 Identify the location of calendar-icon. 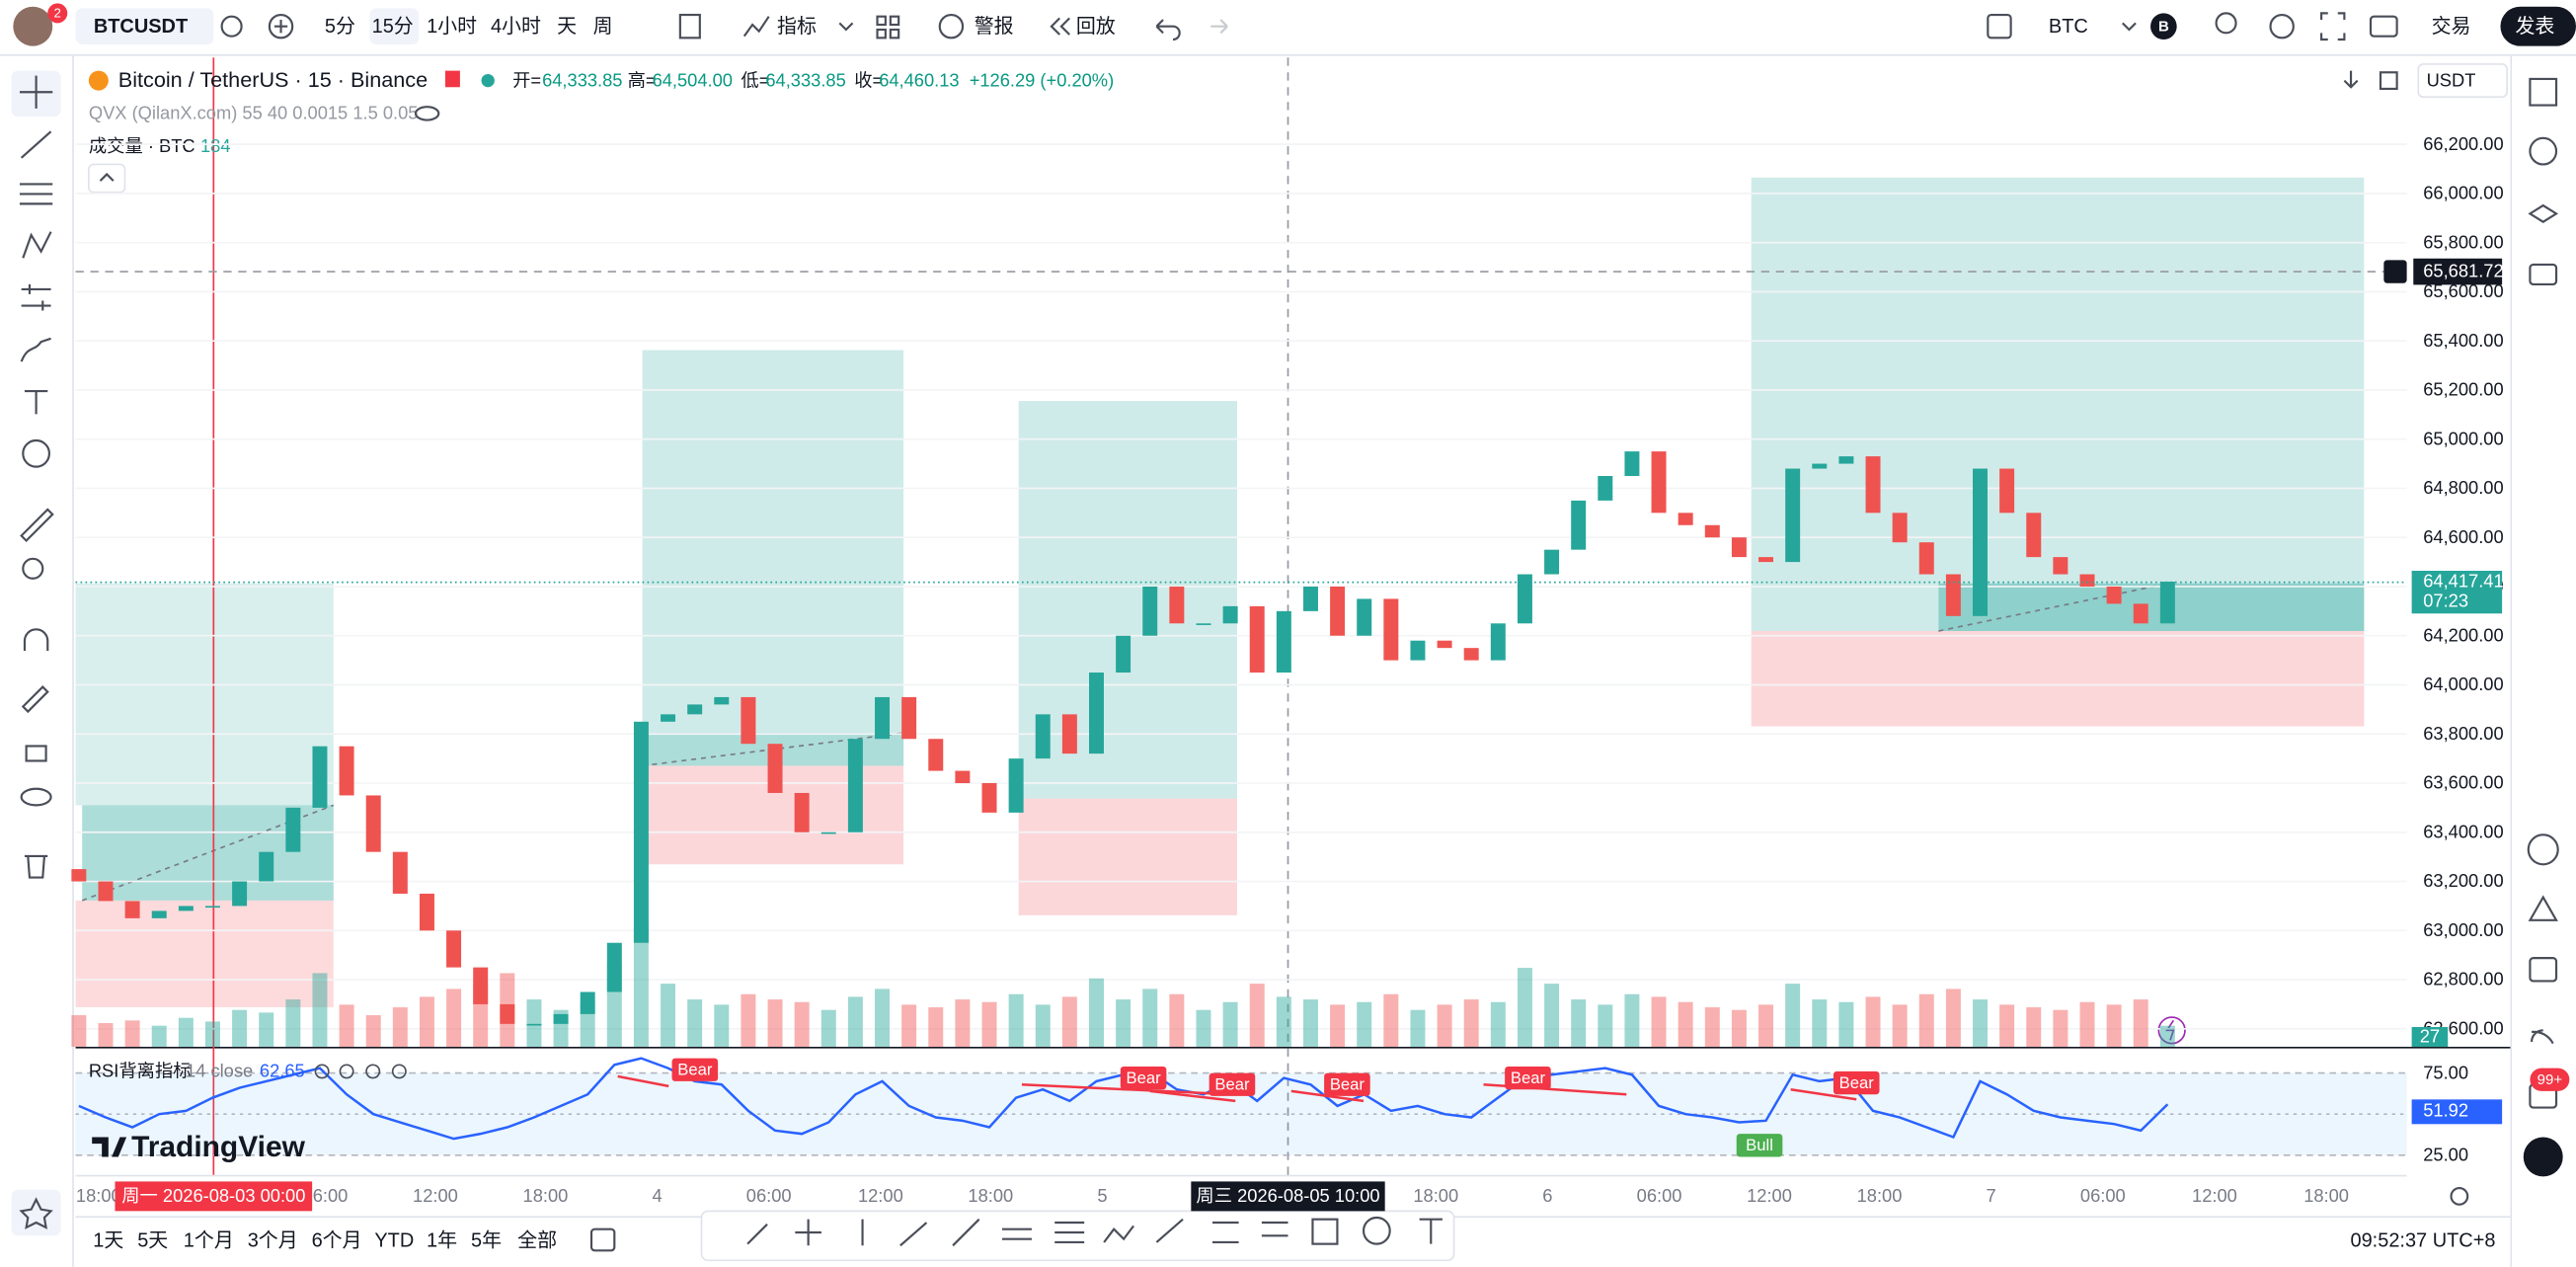
(2543, 970).